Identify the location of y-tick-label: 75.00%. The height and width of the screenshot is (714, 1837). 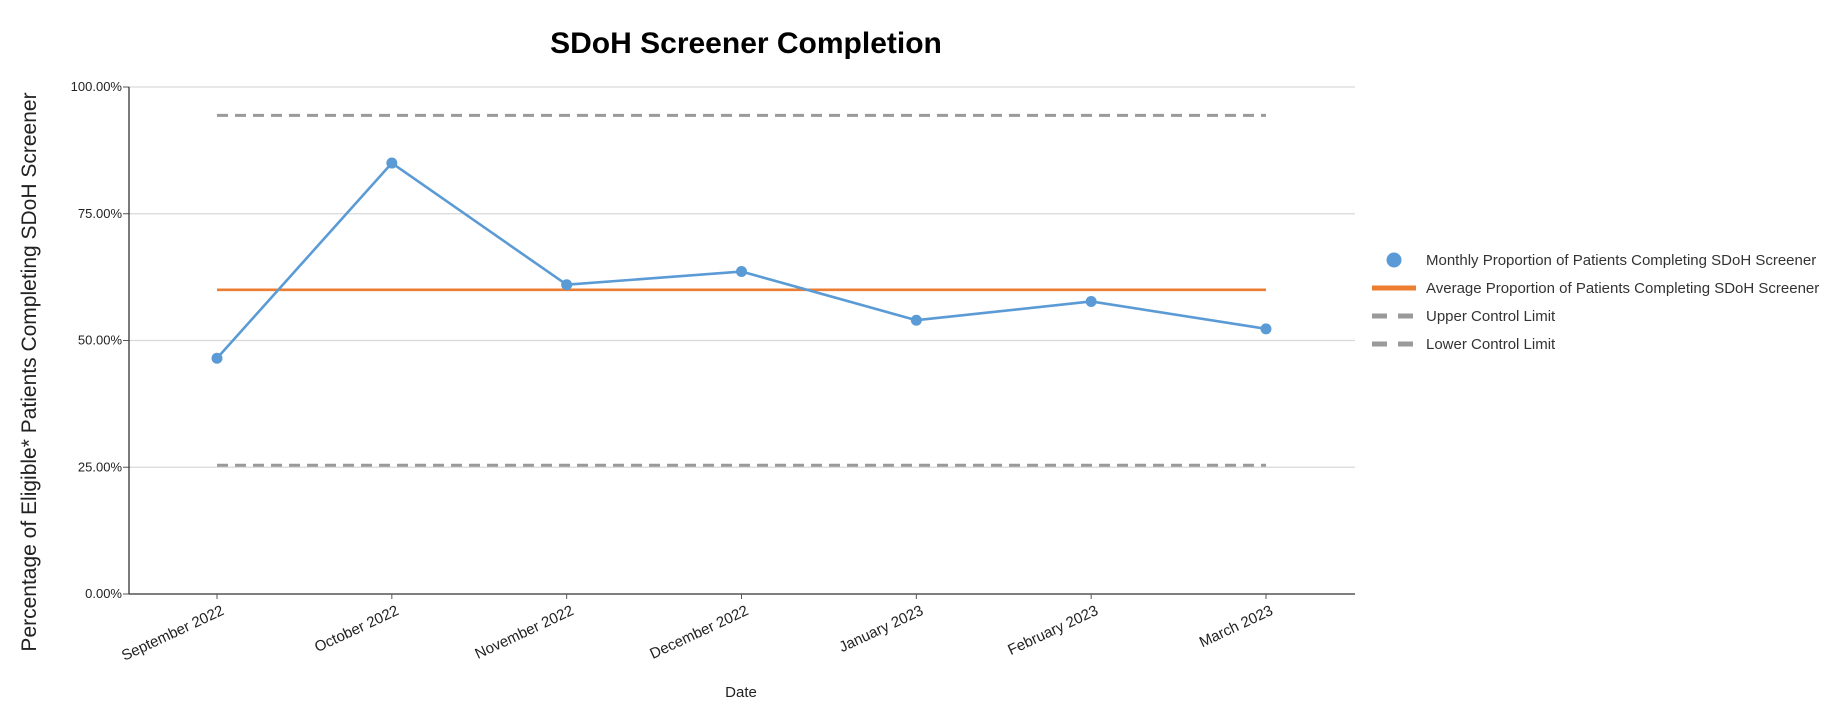
(100, 213).